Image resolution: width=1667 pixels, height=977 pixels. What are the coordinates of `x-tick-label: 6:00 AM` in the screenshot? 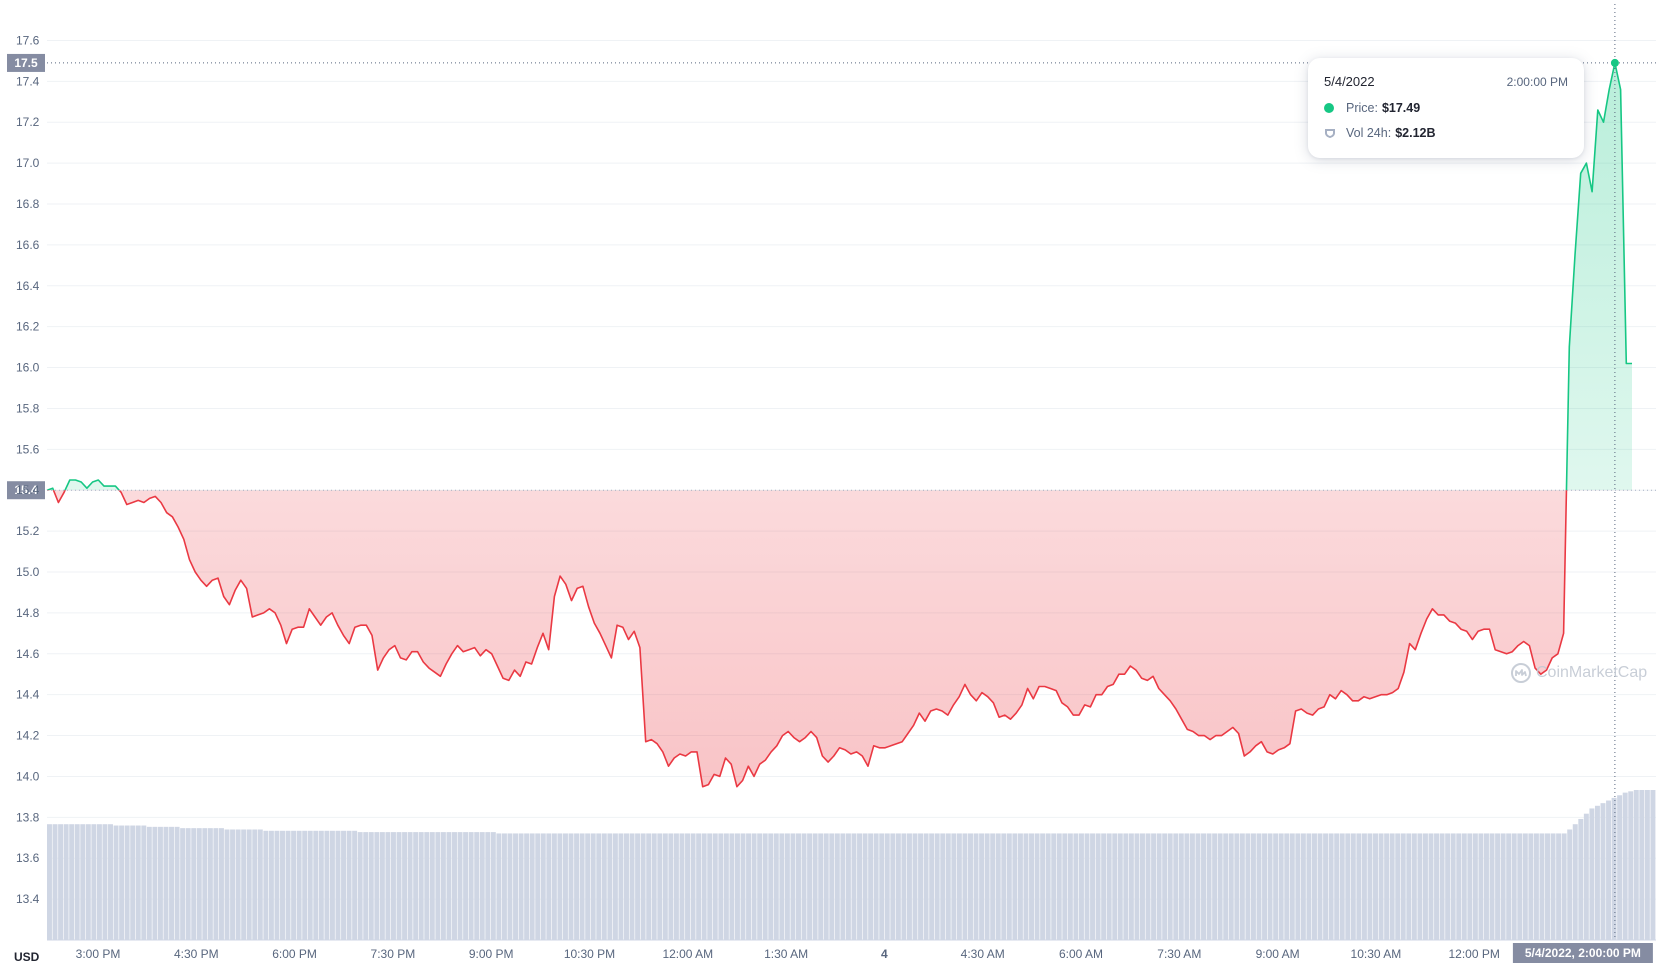 It's located at (1081, 954).